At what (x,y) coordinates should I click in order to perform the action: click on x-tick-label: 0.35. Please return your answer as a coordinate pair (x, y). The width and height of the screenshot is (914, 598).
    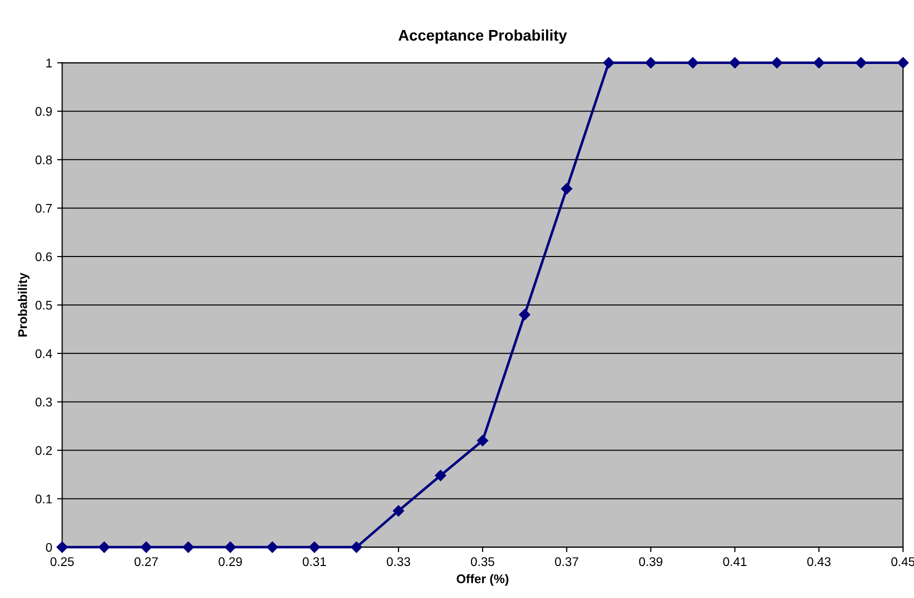
    Looking at the image, I should click on (482, 561).